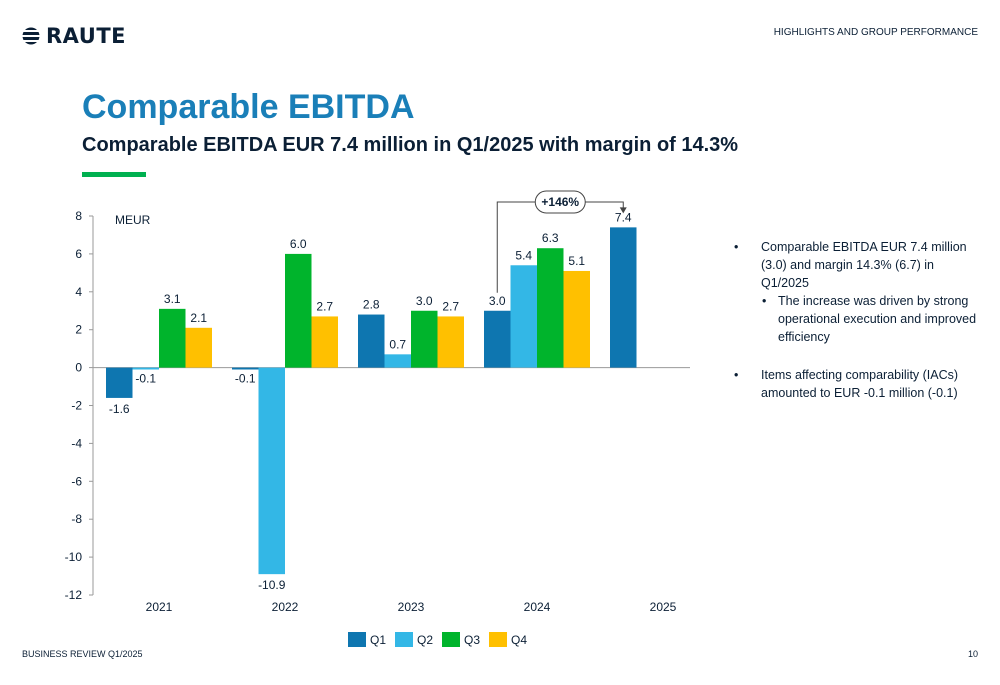  Describe the element at coordinates (76, 406) in the screenshot. I see `y-tick-label: -2` at that location.